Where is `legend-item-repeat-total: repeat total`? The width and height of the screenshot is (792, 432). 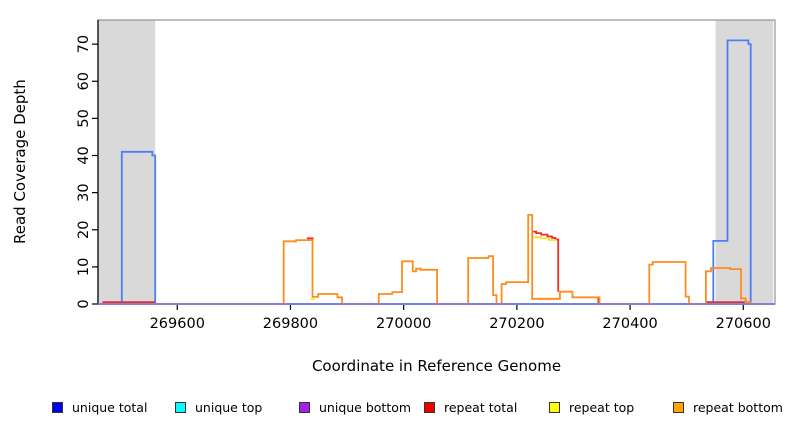 legend-item-repeat-total: repeat total is located at coordinates (470, 407).